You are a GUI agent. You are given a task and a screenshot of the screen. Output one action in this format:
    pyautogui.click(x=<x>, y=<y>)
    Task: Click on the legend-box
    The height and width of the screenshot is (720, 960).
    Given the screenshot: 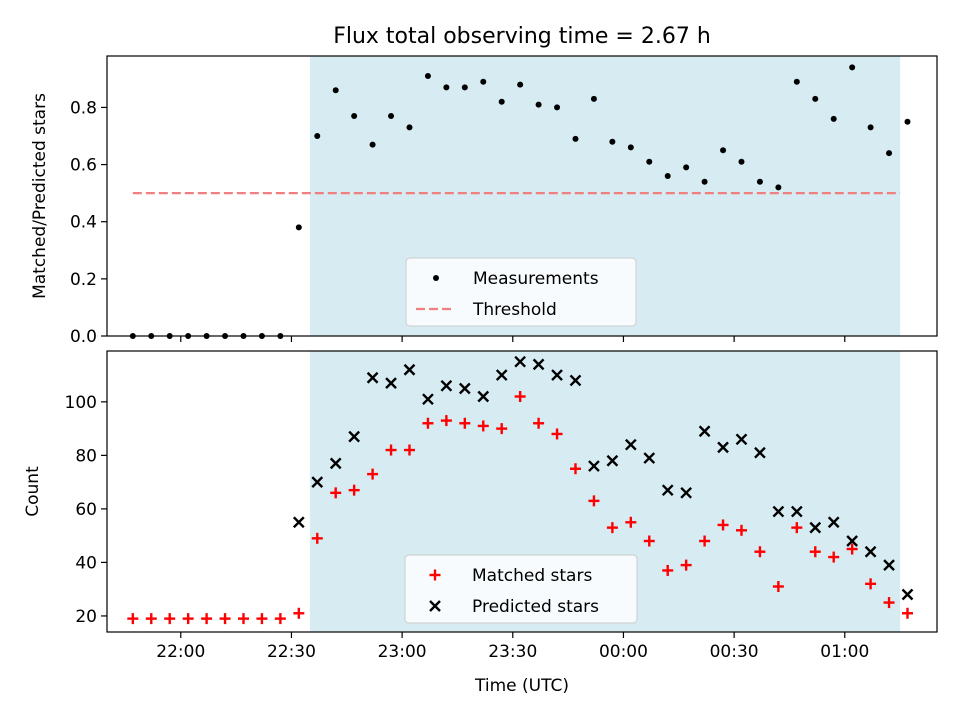 What is the action you would take?
    pyautogui.click(x=521, y=292)
    